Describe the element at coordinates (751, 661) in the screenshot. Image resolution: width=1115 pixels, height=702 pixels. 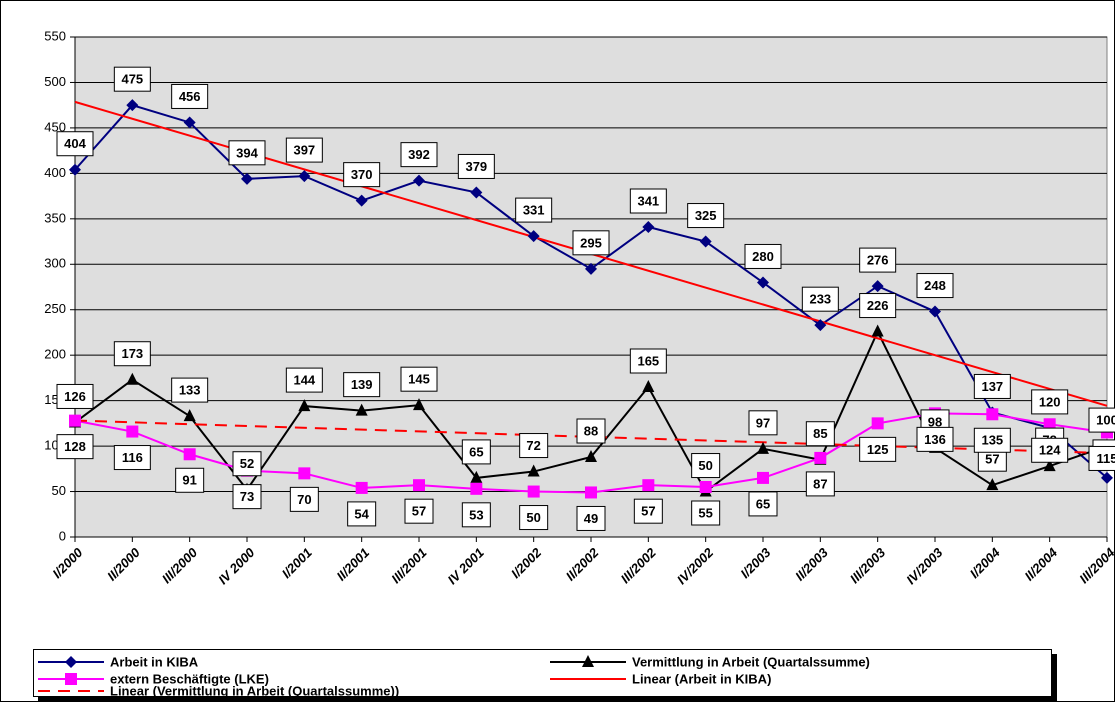
I see `legend-label: Vermittlung in Arbeit (Quartalssumme)` at that location.